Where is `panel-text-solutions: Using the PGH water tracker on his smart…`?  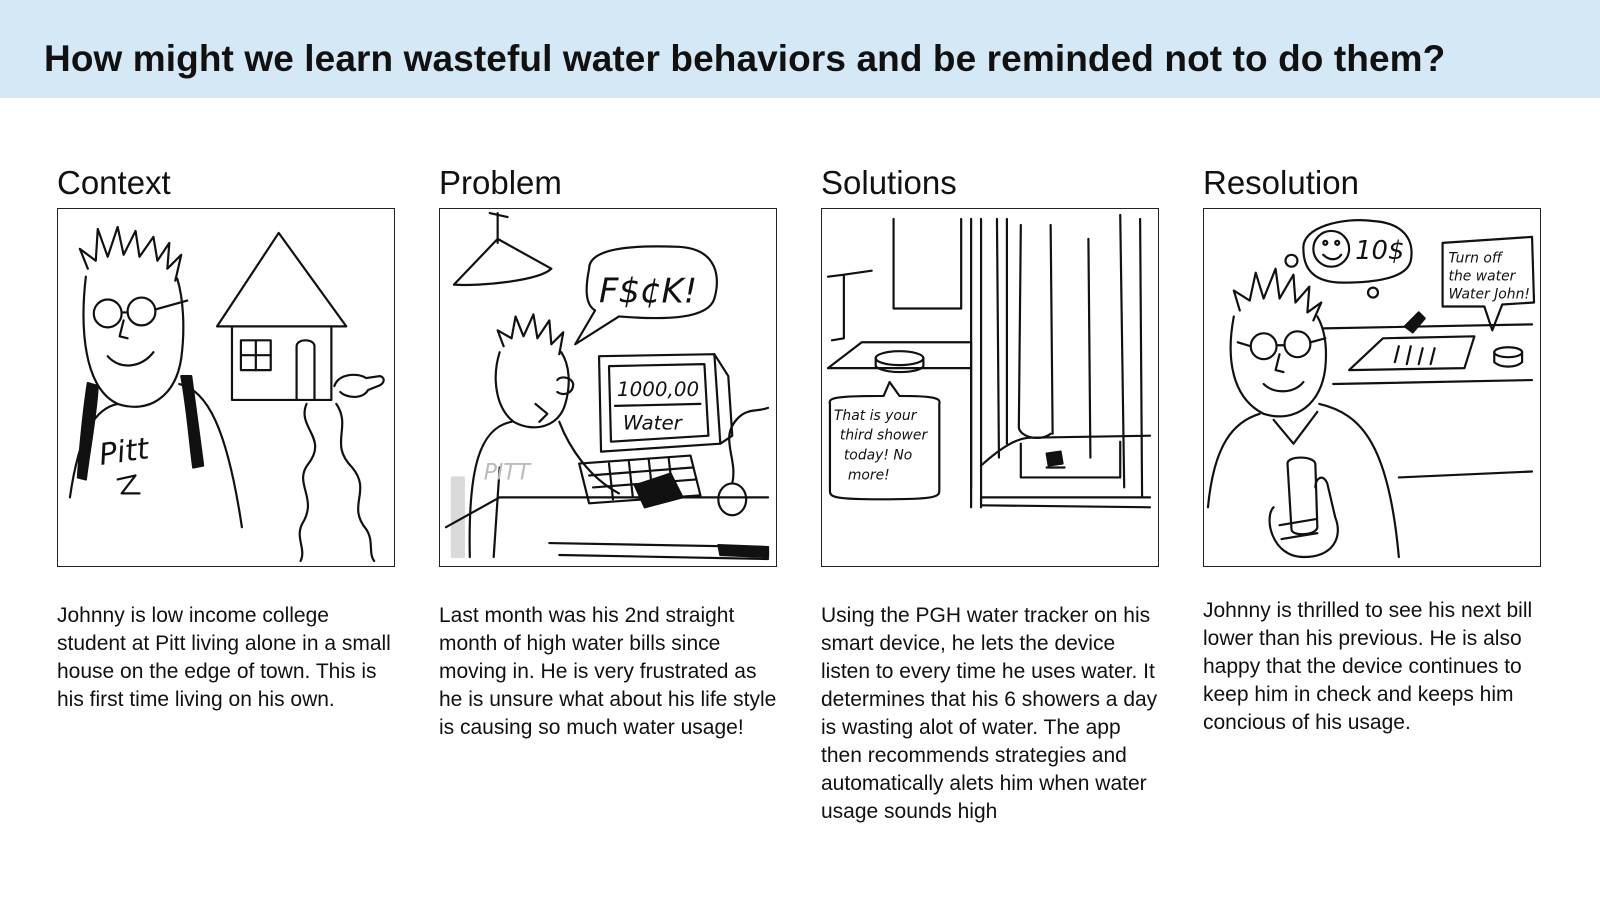 panel-text-solutions: Using the PGH water tracker on his smart… is located at coordinates (989, 713).